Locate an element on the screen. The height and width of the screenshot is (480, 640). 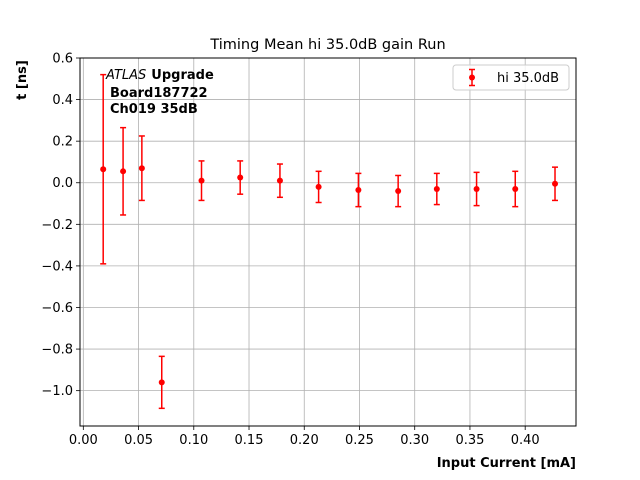
x-tick-label: 0.20 is located at coordinates (304, 440).